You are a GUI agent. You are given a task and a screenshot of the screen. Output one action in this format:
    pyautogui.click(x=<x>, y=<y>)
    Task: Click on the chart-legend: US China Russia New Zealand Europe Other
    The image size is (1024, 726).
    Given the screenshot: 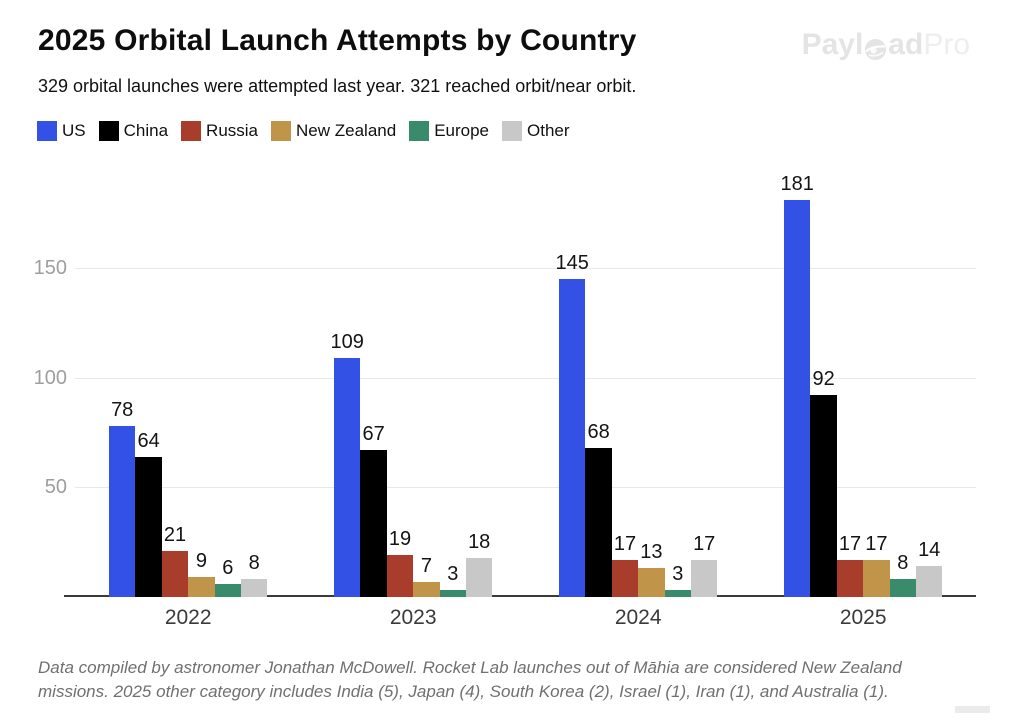 What is the action you would take?
    pyautogui.click(x=303, y=131)
    